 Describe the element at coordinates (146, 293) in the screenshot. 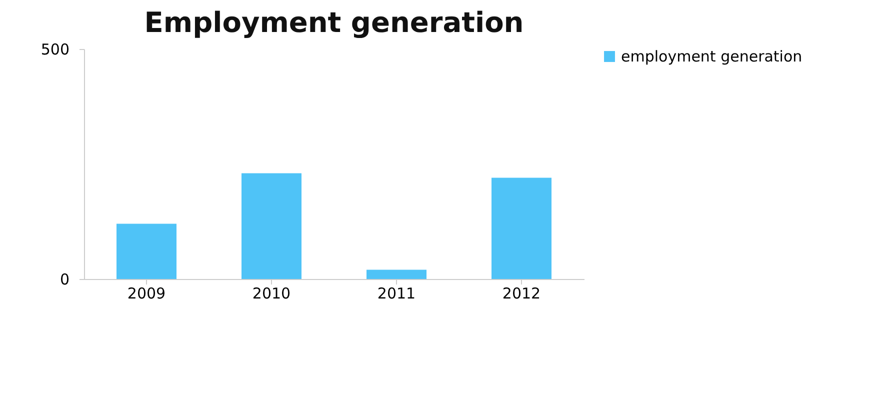

I see `x-tick-label: 2009` at that location.